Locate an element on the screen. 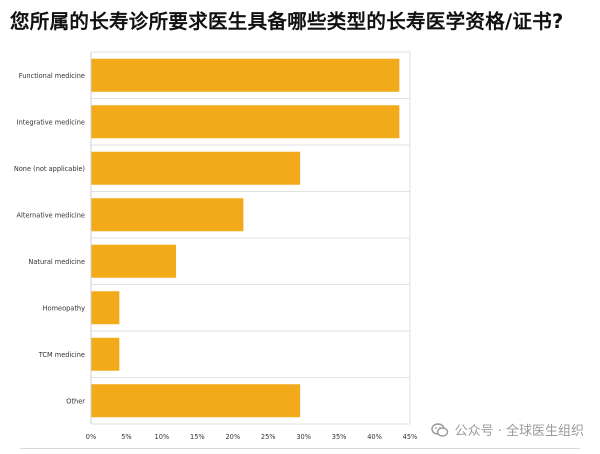 The height and width of the screenshot is (454, 600). divider is located at coordinates (300, 448).